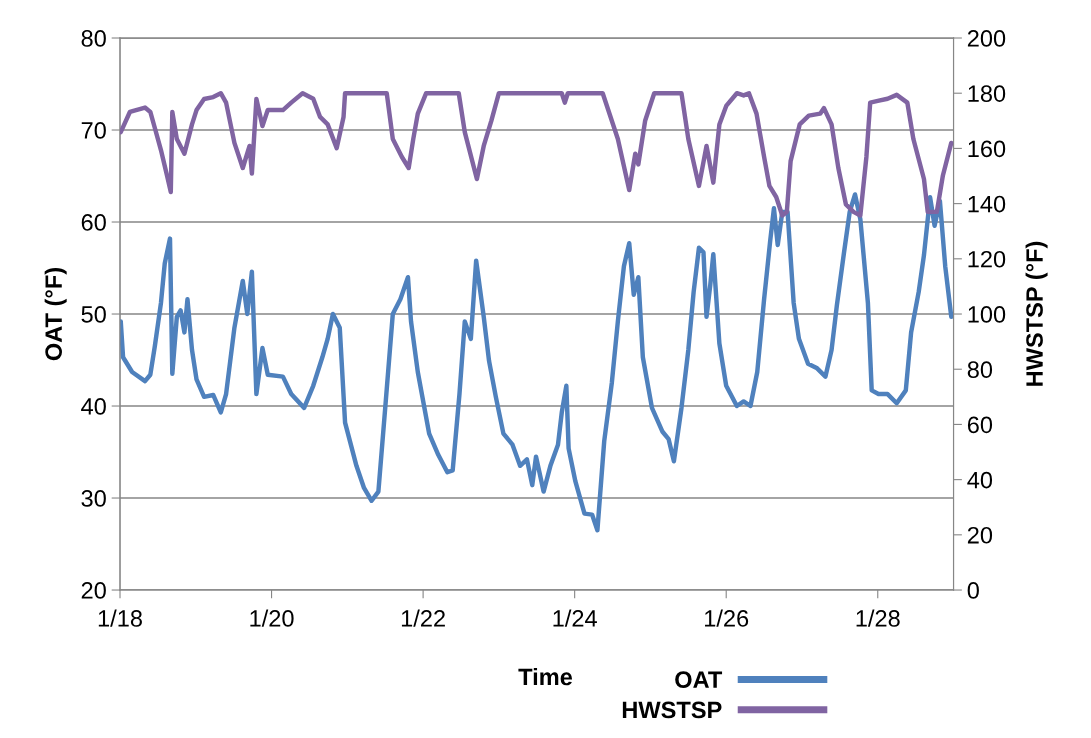 This screenshot has height=738, width=1091. I want to click on y2-tick-label: 20, so click(980, 535).